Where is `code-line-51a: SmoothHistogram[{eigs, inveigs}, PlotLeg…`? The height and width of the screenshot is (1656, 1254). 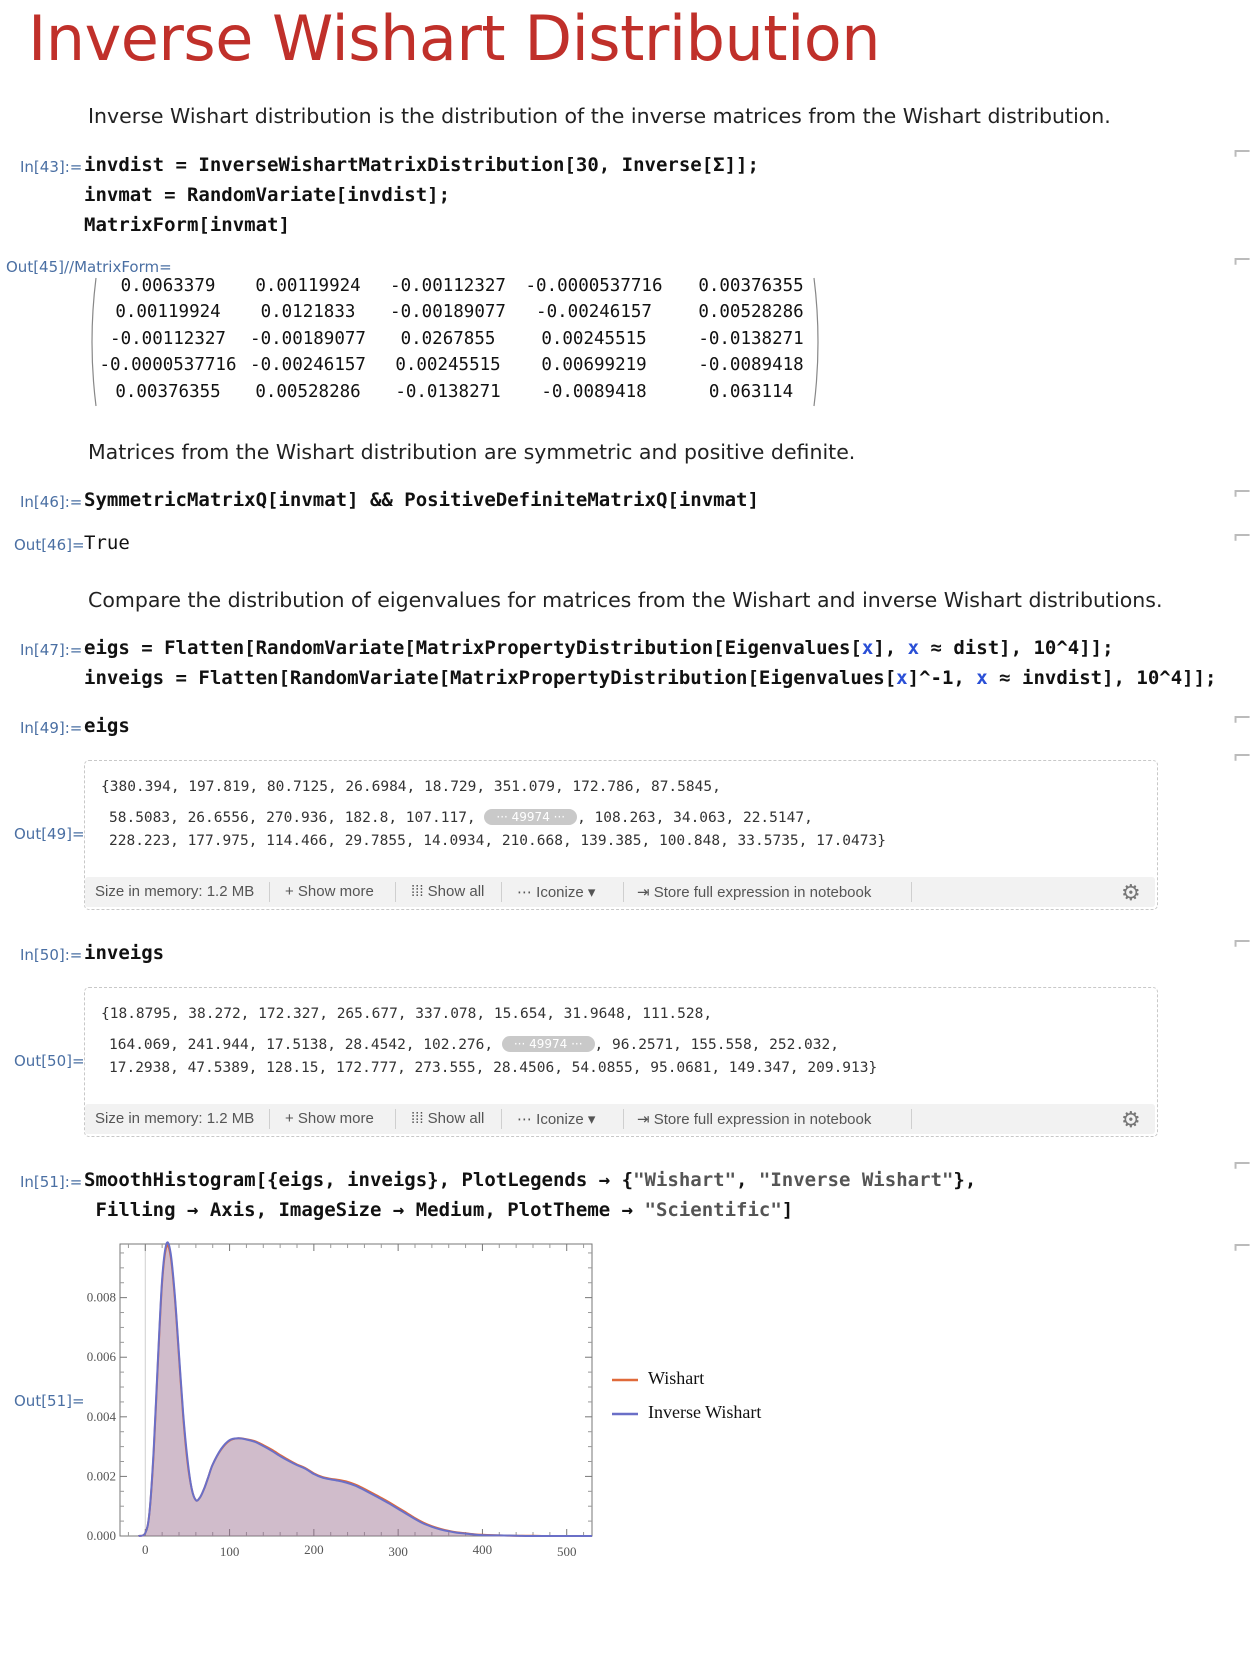
code-line-51a: SmoothHistogram[{eigs, inveigs}, PlotLeg… is located at coordinates (530, 1180).